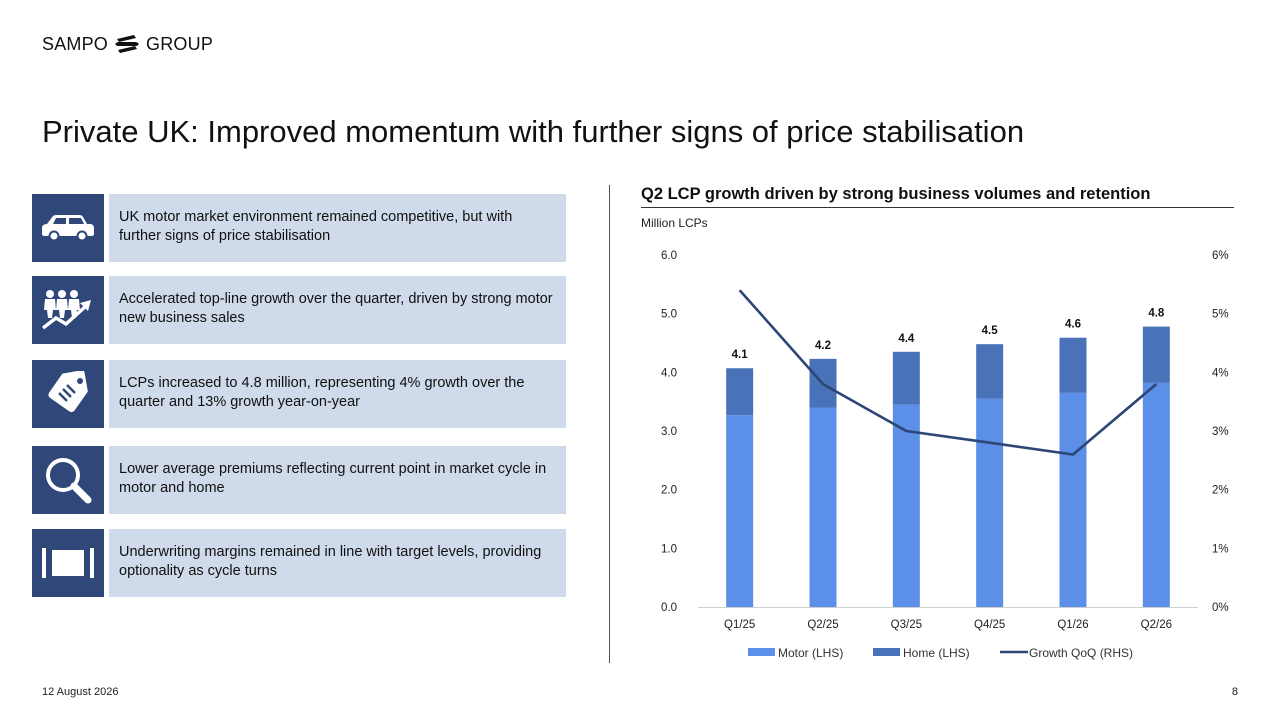  Describe the element at coordinates (1220, 491) in the screenshot. I see `y2-tick-label: 2%` at that location.